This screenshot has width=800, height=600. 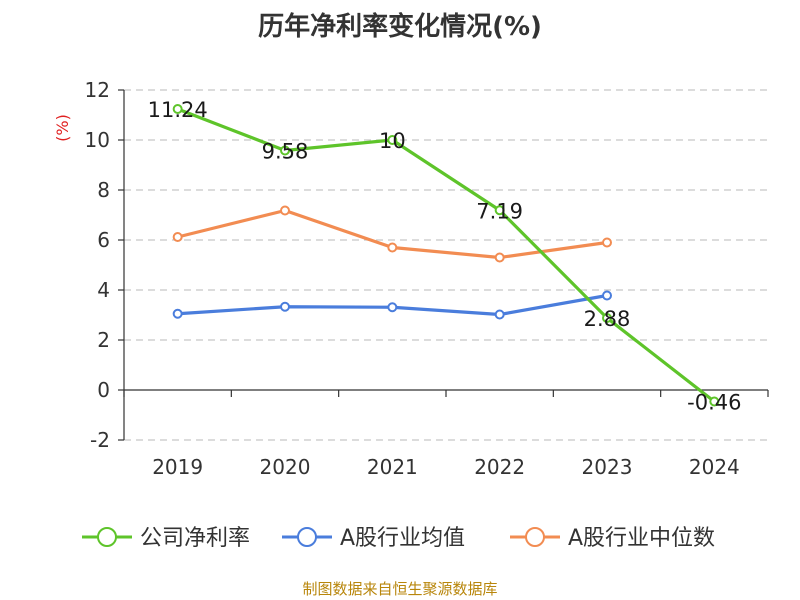 I want to click on legend-item: A股行业中位数, so click(x=612, y=538).